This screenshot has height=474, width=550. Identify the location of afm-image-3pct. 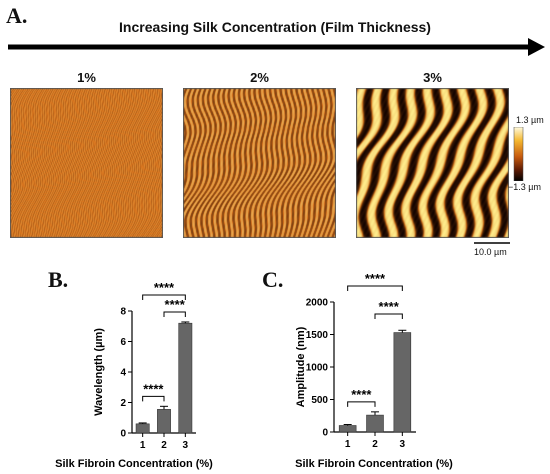
(432, 163).